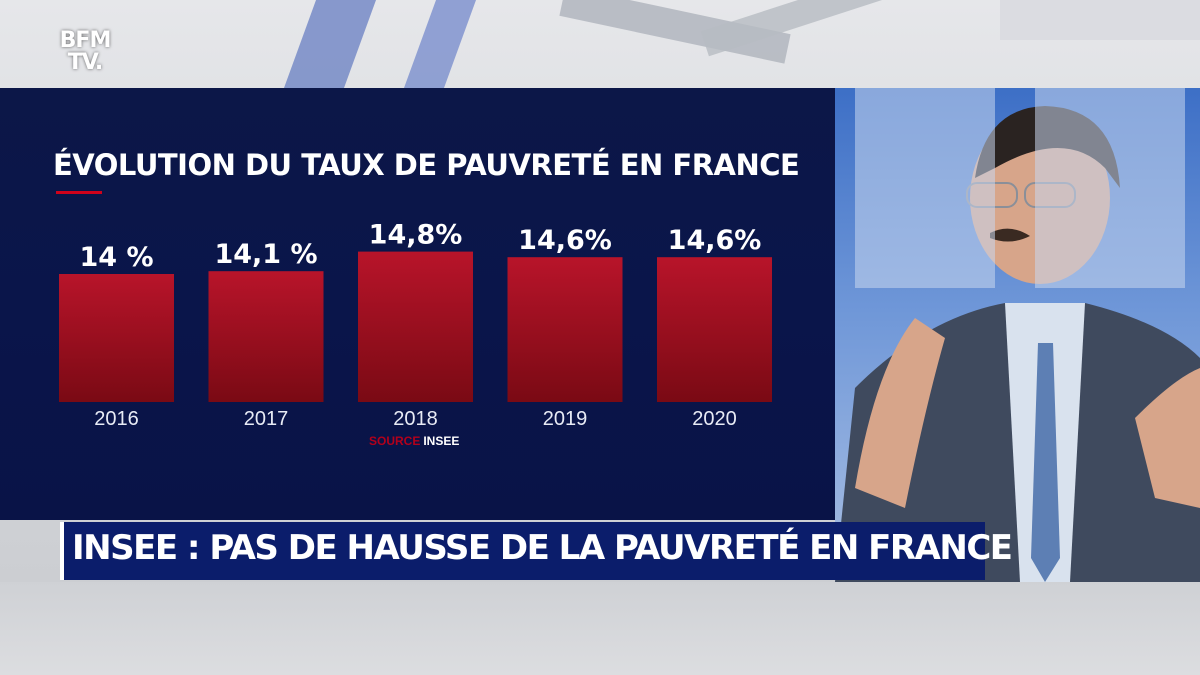 This screenshot has width=1200, height=675. I want to click on source-value: INSEE, so click(441, 441).